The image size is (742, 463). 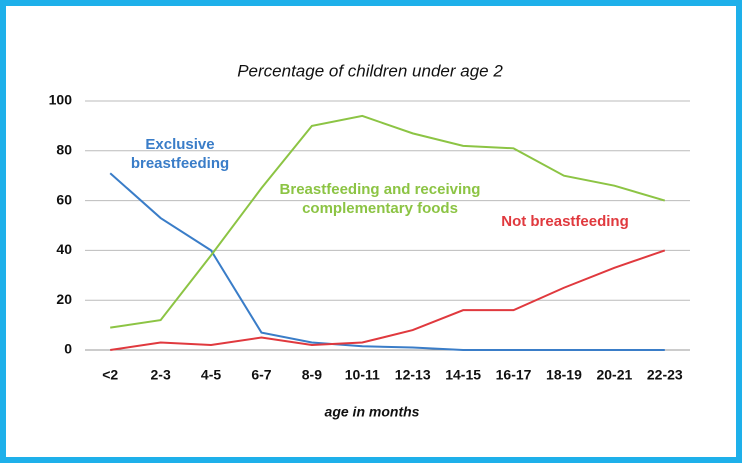 What do you see at coordinates (370, 70) in the screenshot?
I see `chart-title: Percentage of children under age 2` at bounding box center [370, 70].